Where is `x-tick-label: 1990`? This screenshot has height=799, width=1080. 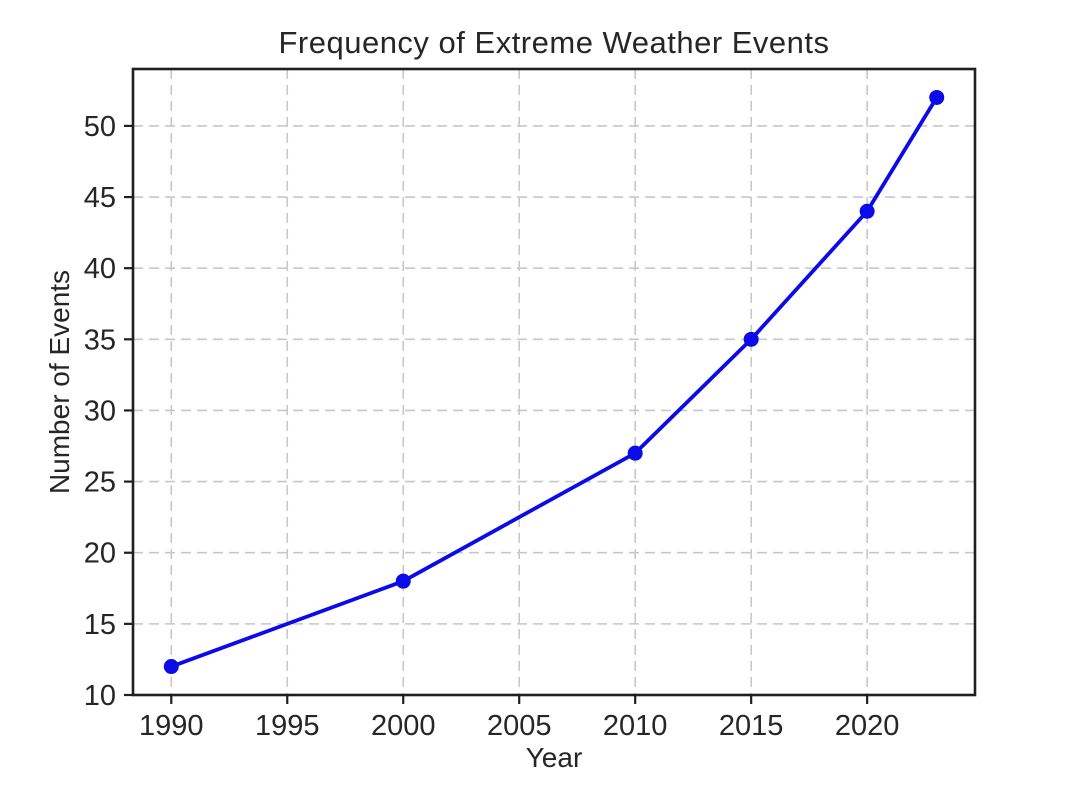 x-tick-label: 1990 is located at coordinates (171, 726).